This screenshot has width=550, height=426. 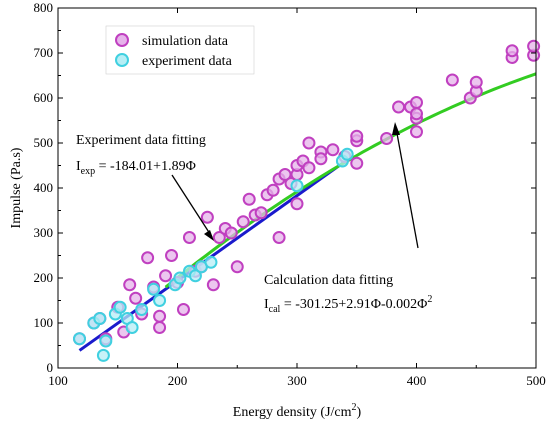 What do you see at coordinates (136, 168) in the screenshot?
I see `experiment-fit-equation: Iexp = -184.01+1.89Φ` at bounding box center [136, 168].